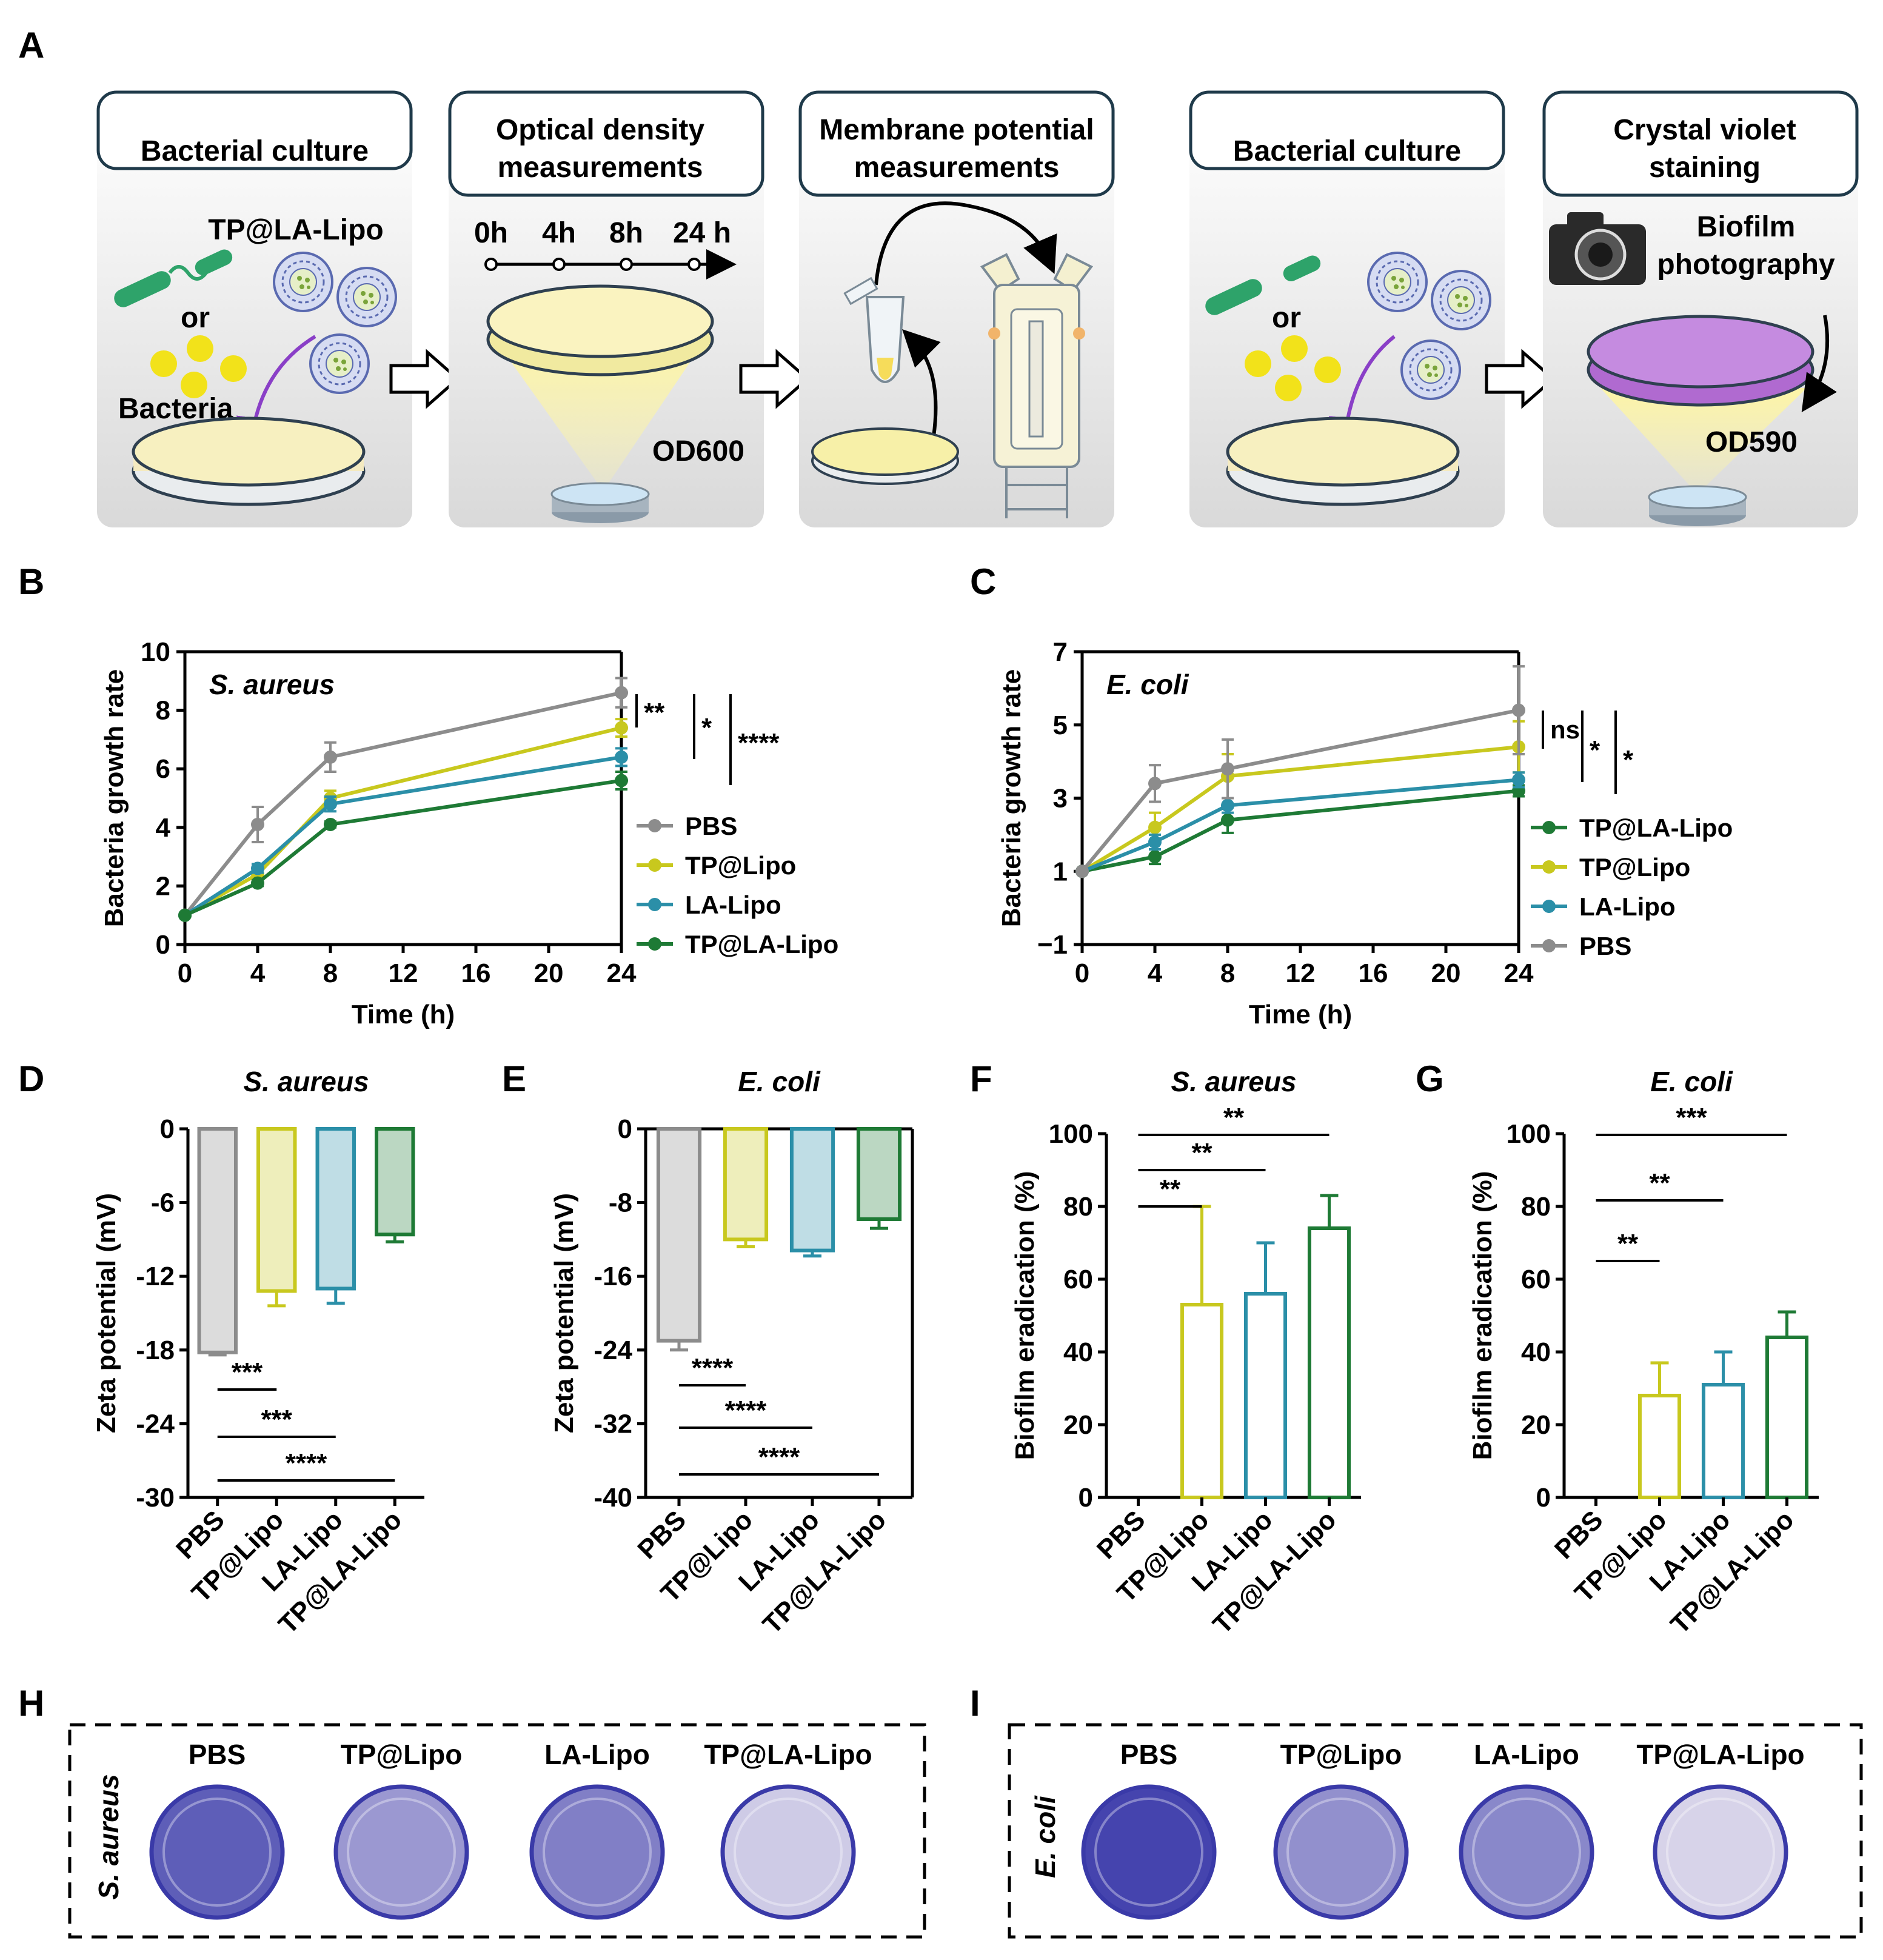  I want to click on x-tick-label: 16, so click(1373, 973).